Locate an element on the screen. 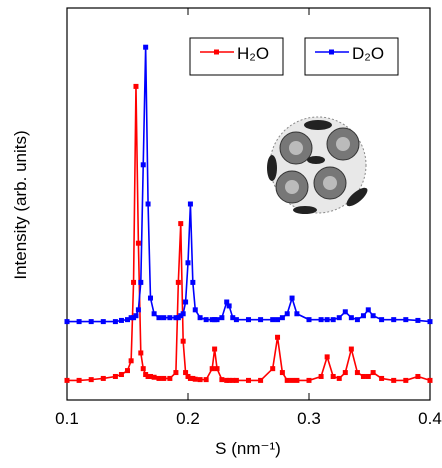 Image resolution: width=442 pixels, height=468 pixels. x-tick-label: 0.3 is located at coordinates (309, 418).